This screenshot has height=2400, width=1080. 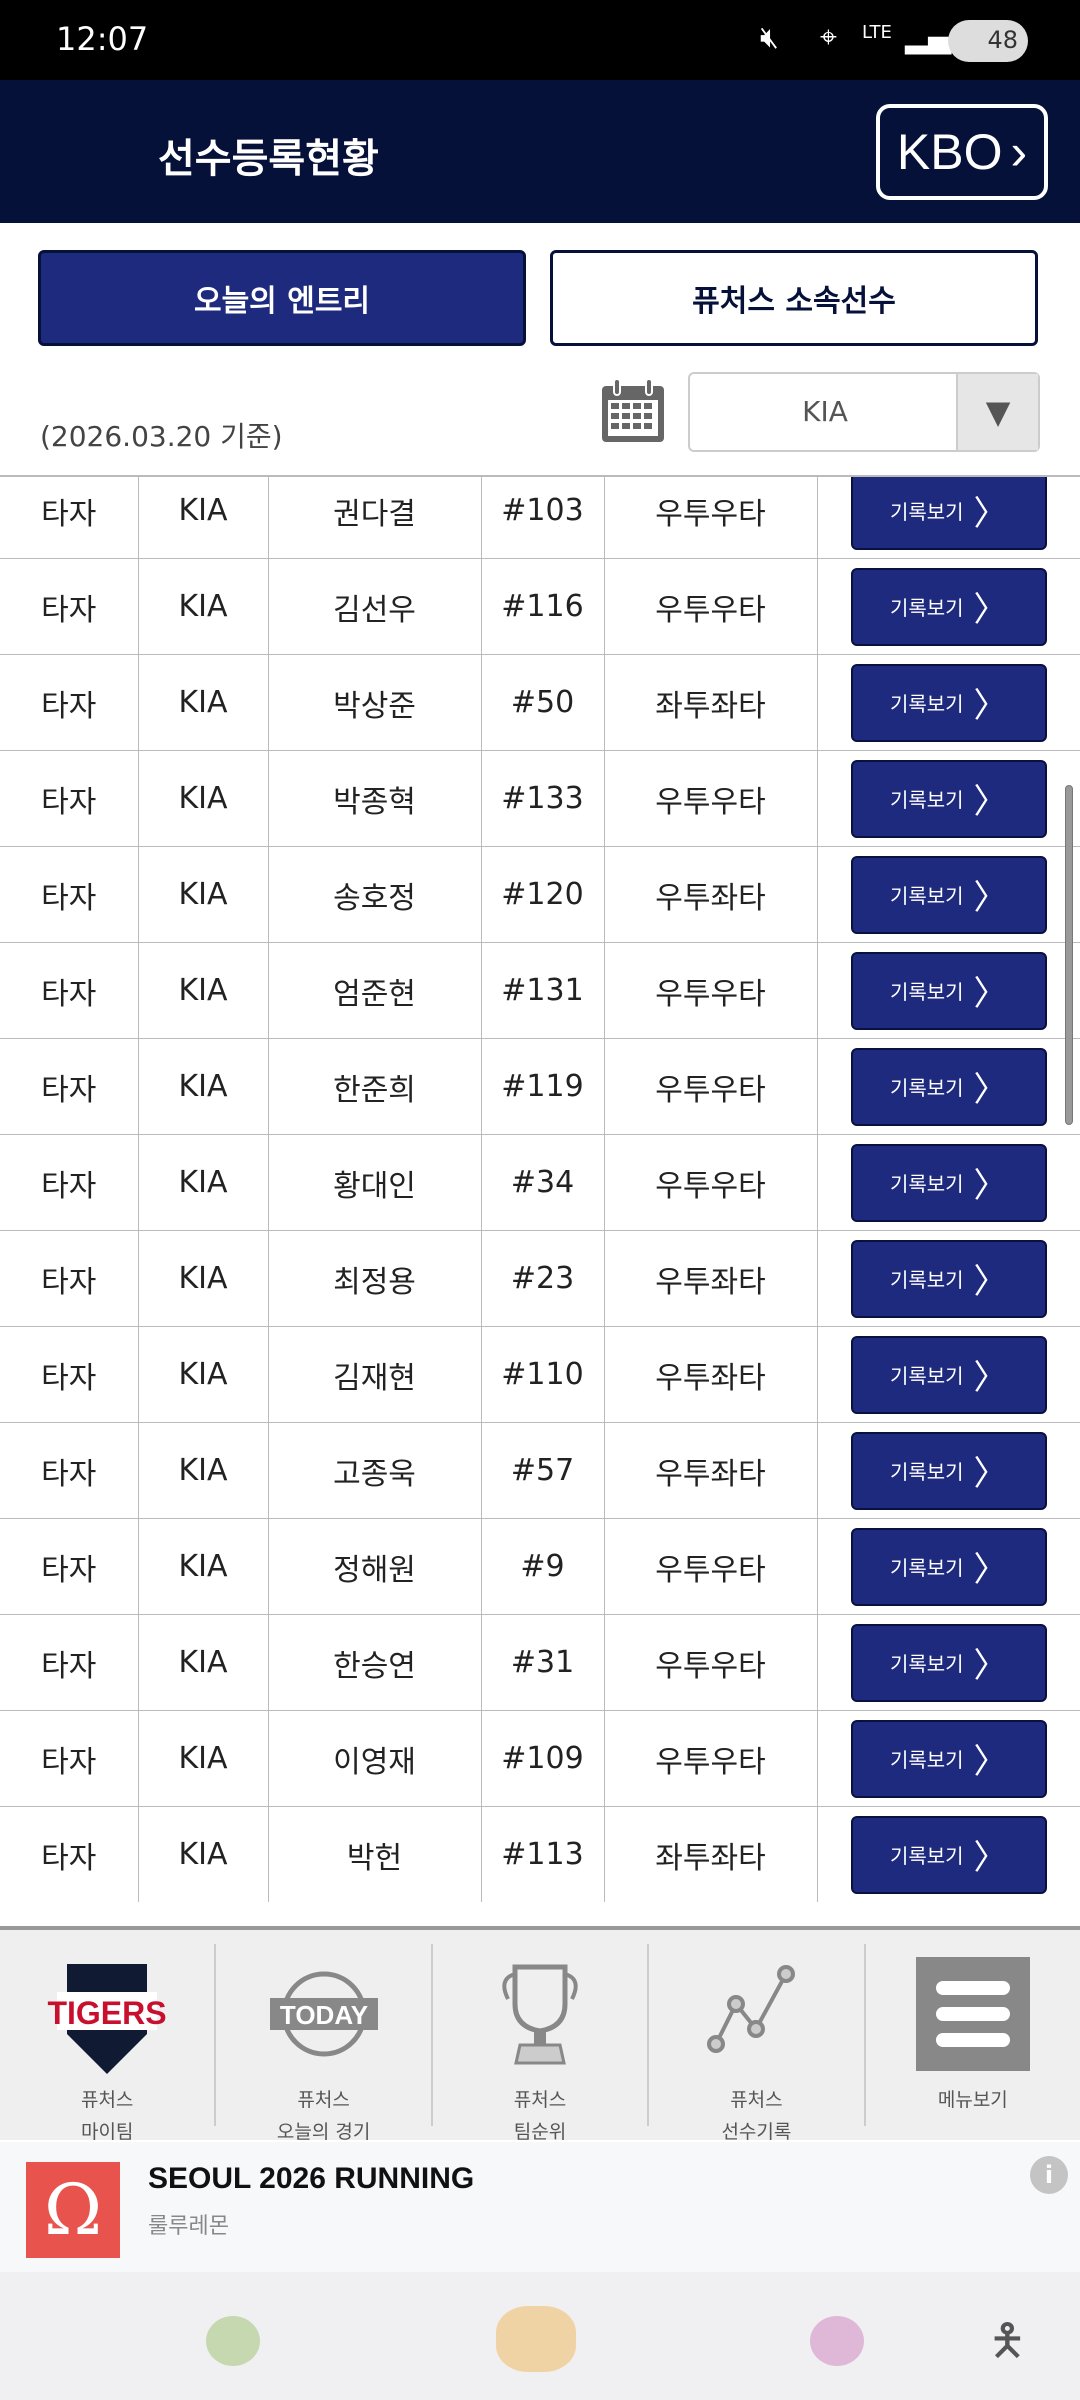 What do you see at coordinates (1007, 2340) in the screenshot?
I see `accessibility-icon: 🯅` at bounding box center [1007, 2340].